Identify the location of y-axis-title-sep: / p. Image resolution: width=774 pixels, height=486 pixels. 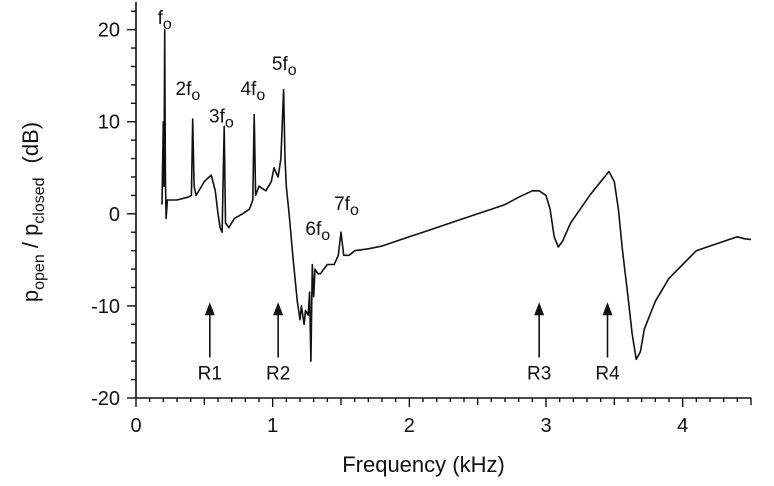
(30, 239).